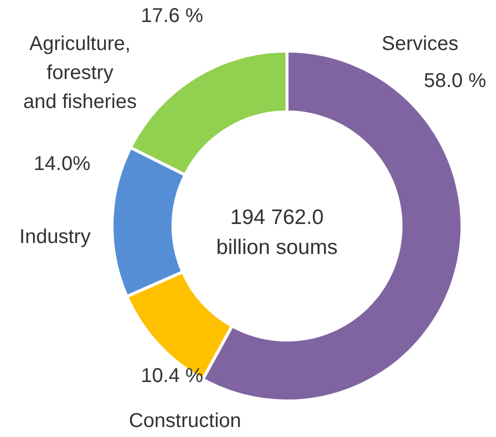 The image size is (496, 437). Describe the element at coordinates (80, 73) in the screenshot. I see `slice-label: Agriculture, forestry and fisheries` at that location.